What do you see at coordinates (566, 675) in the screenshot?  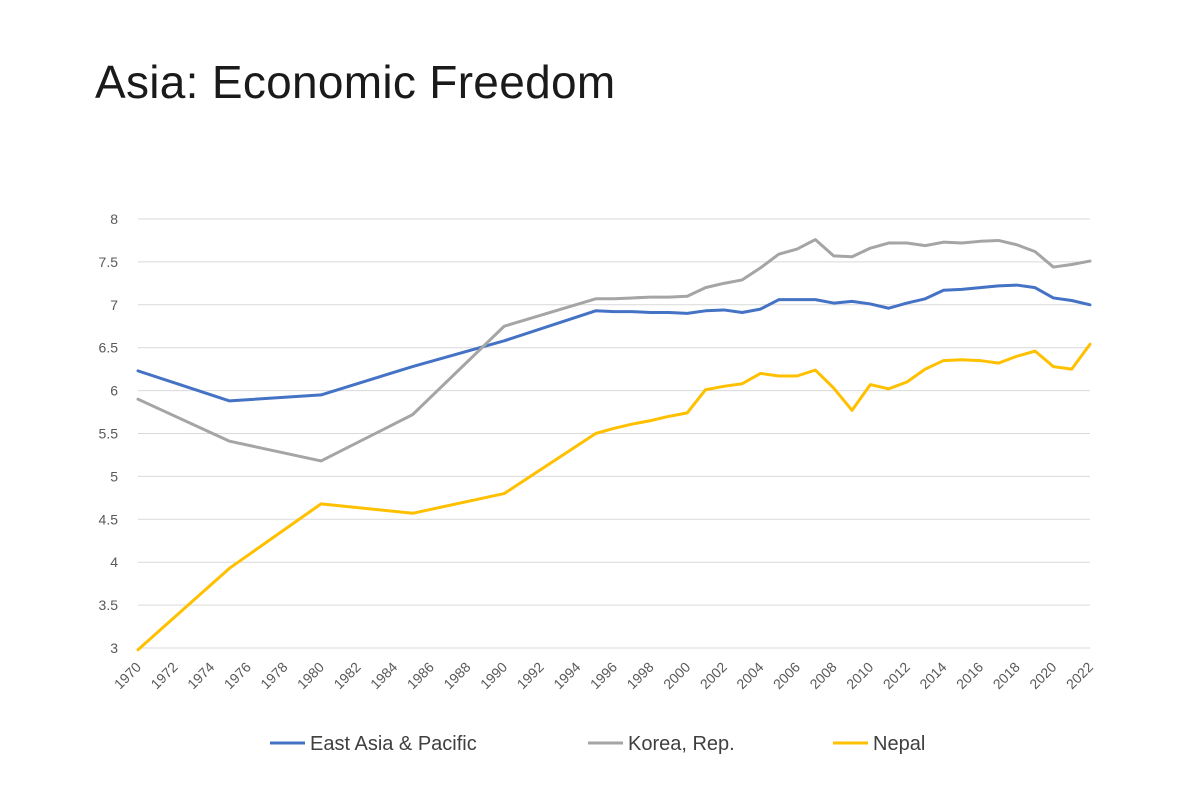 I see `x-tick-label: 1994` at bounding box center [566, 675].